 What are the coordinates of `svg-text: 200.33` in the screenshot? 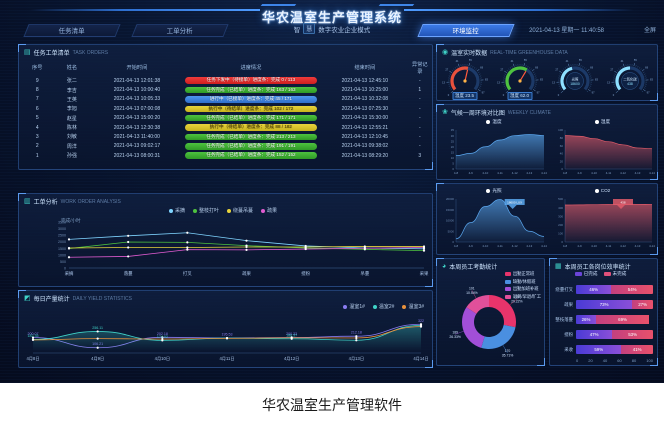 It's located at (291, 334).